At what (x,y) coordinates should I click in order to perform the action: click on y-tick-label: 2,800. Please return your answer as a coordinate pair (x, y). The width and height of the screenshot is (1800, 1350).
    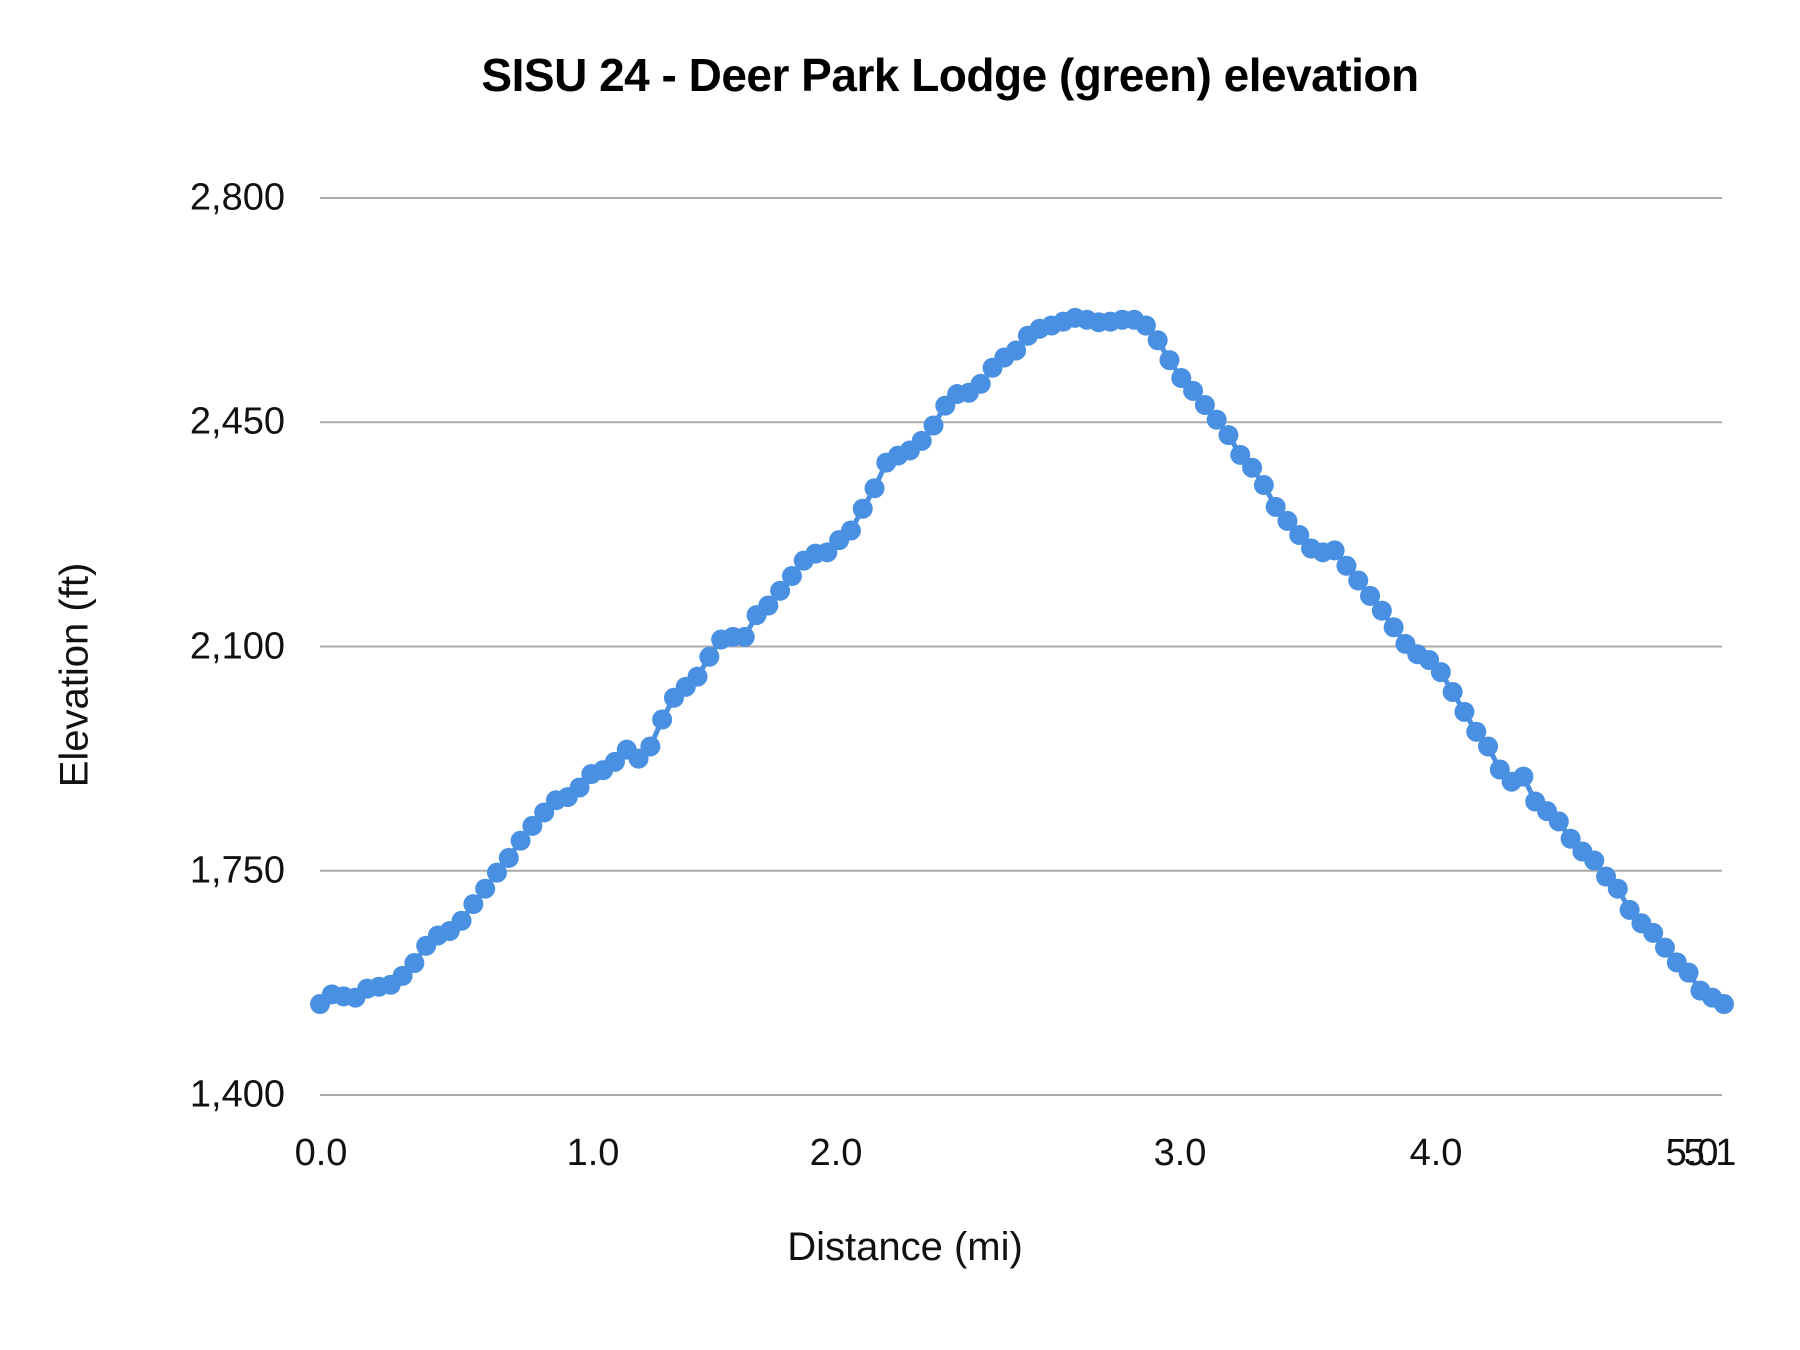
    Looking at the image, I should click on (237, 197).